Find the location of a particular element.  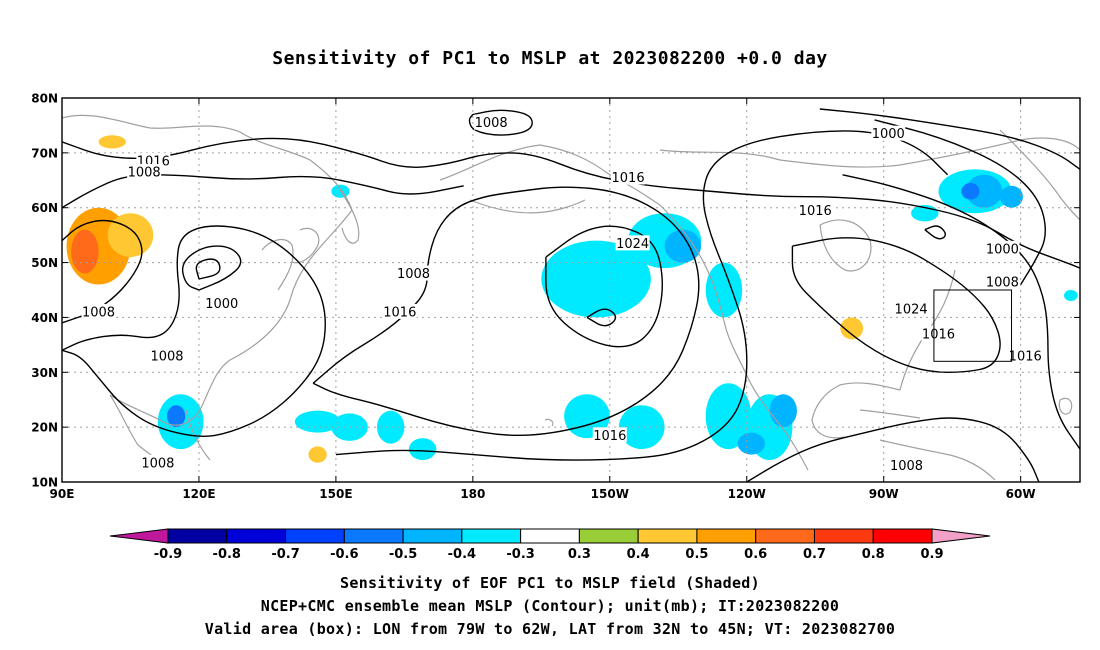

colorbar-label: 0.6 is located at coordinates (755, 554).